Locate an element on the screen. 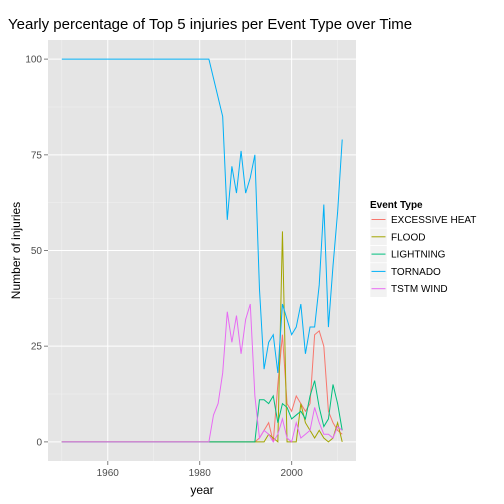  legend-label: FLOOD is located at coordinates (408, 237).